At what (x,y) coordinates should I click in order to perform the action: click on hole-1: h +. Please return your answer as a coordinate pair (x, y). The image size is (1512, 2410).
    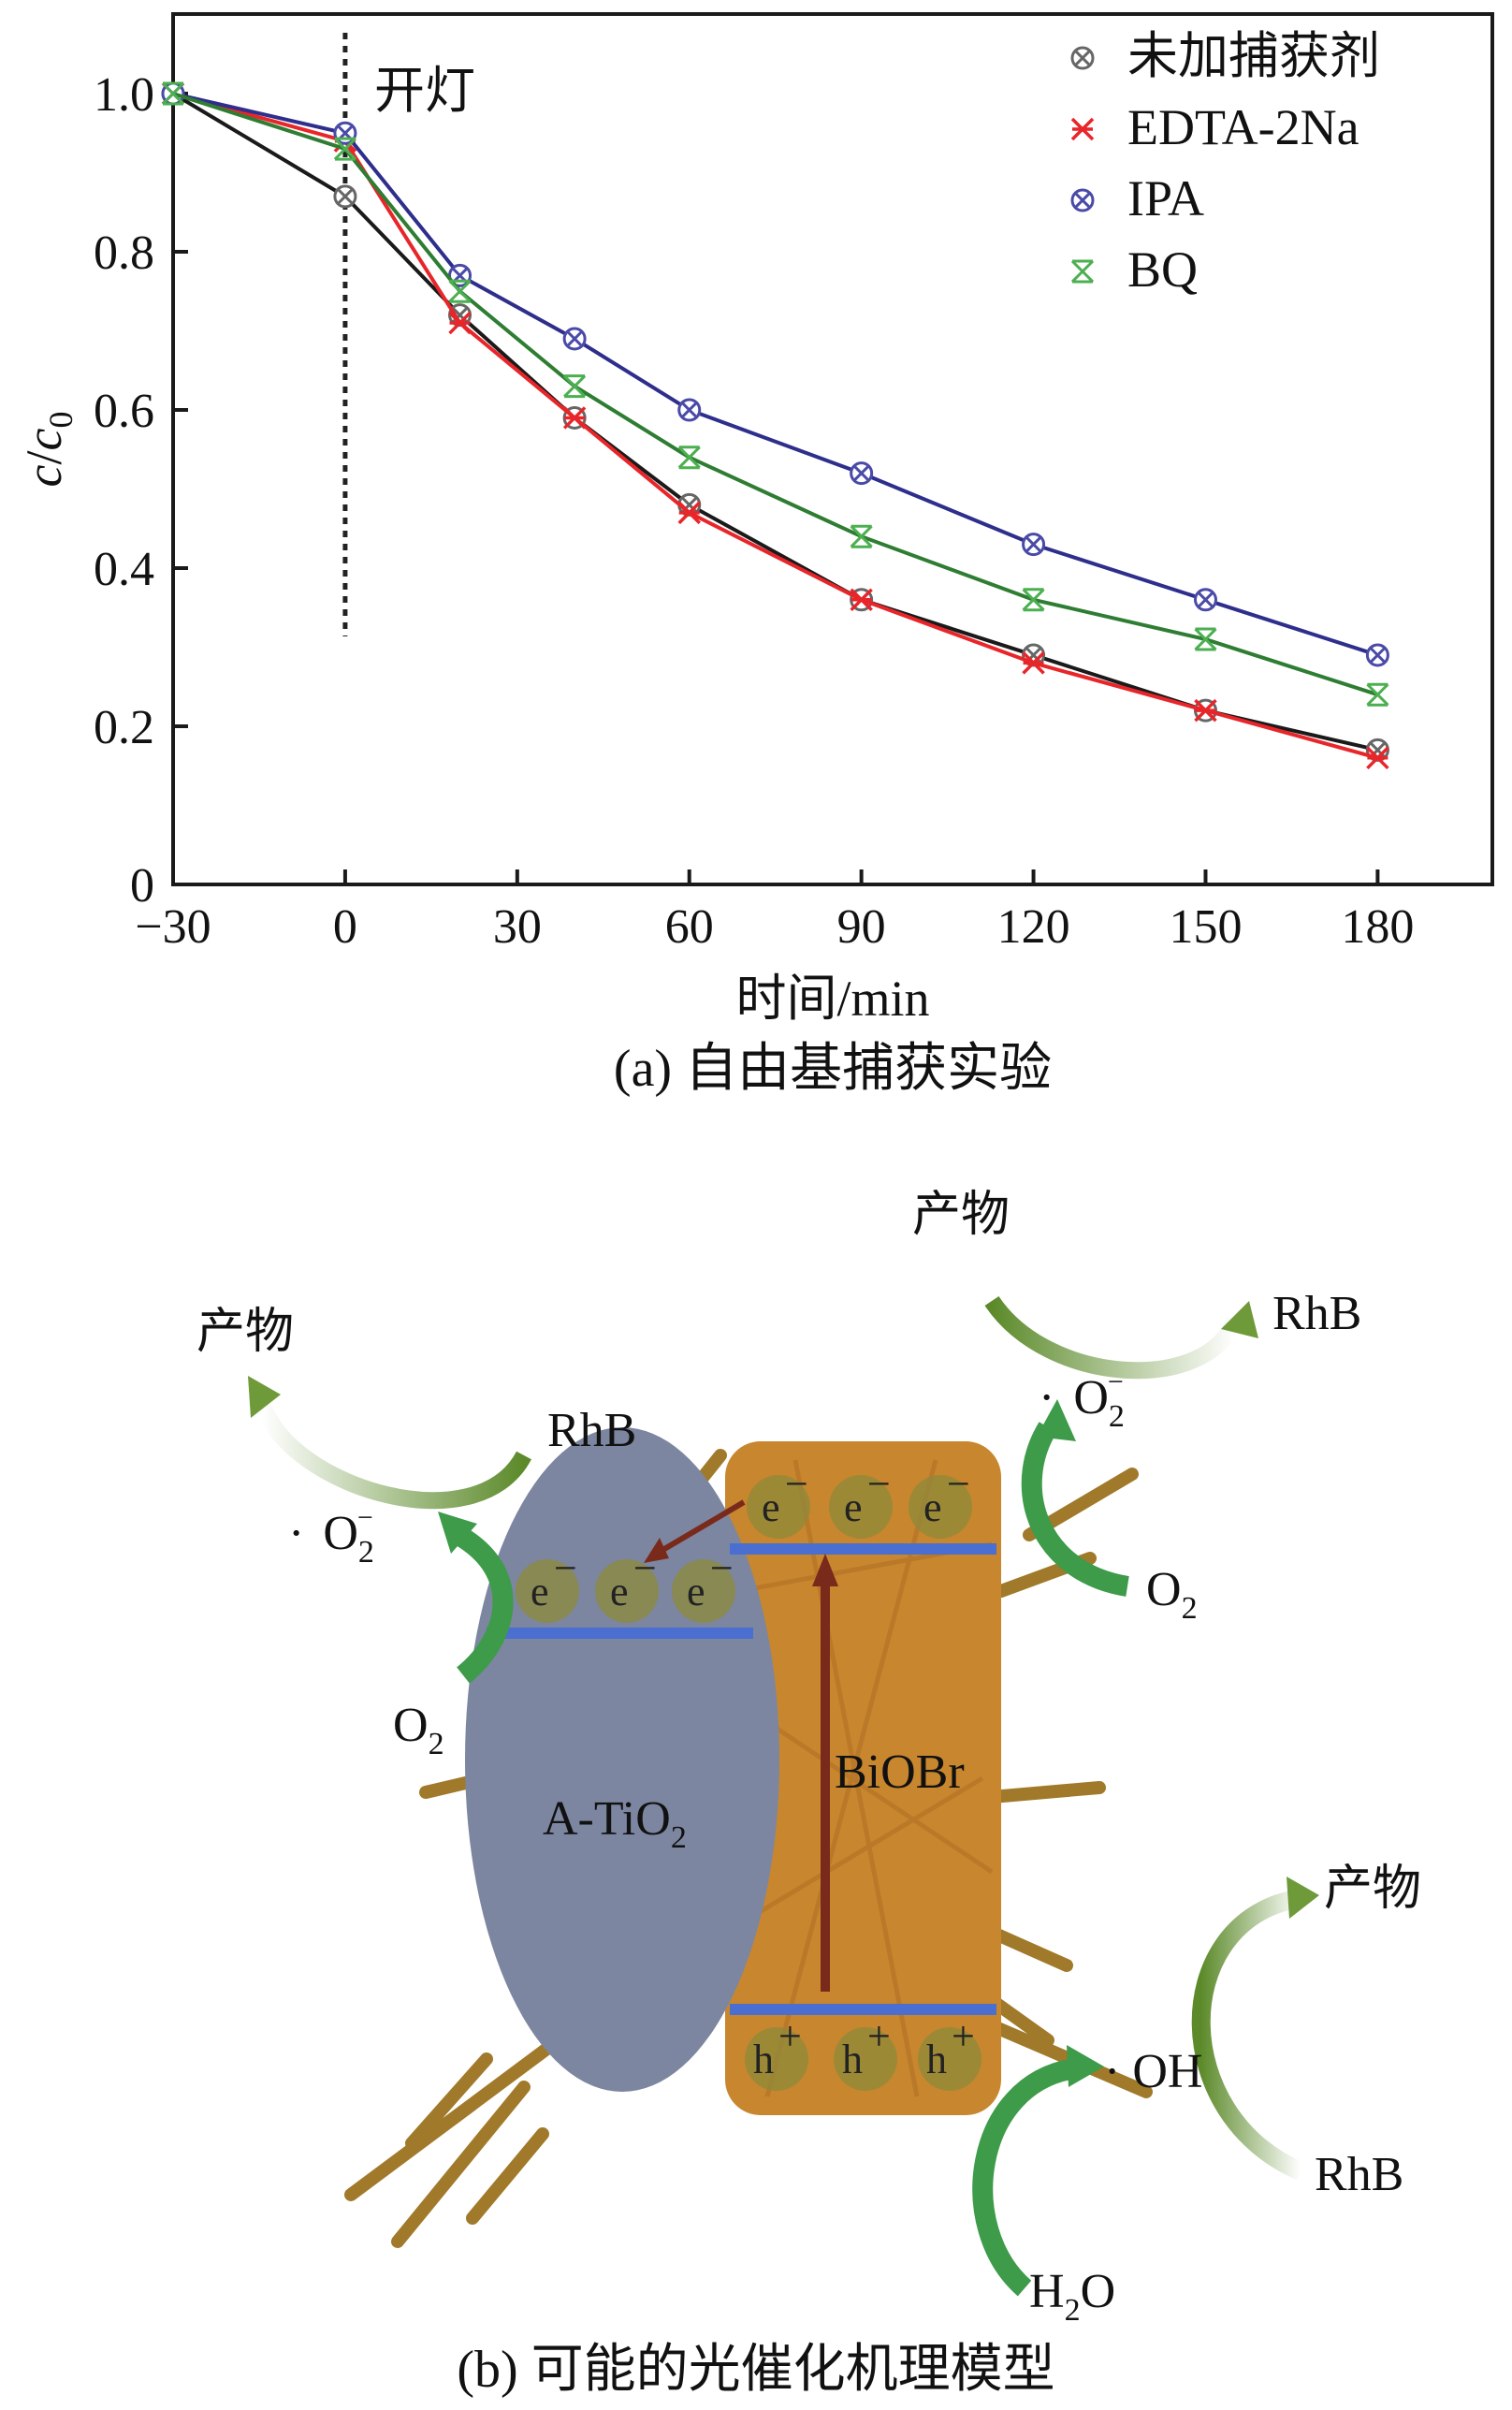
    Looking at the image, I should click on (777, 2052).